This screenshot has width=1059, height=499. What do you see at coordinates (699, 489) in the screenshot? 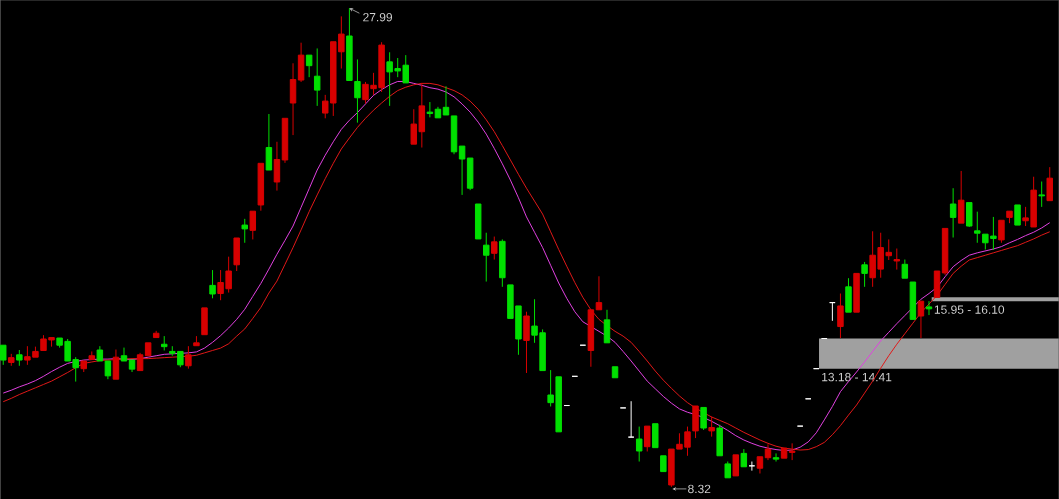
I see `annotation: 8.32` at bounding box center [699, 489].